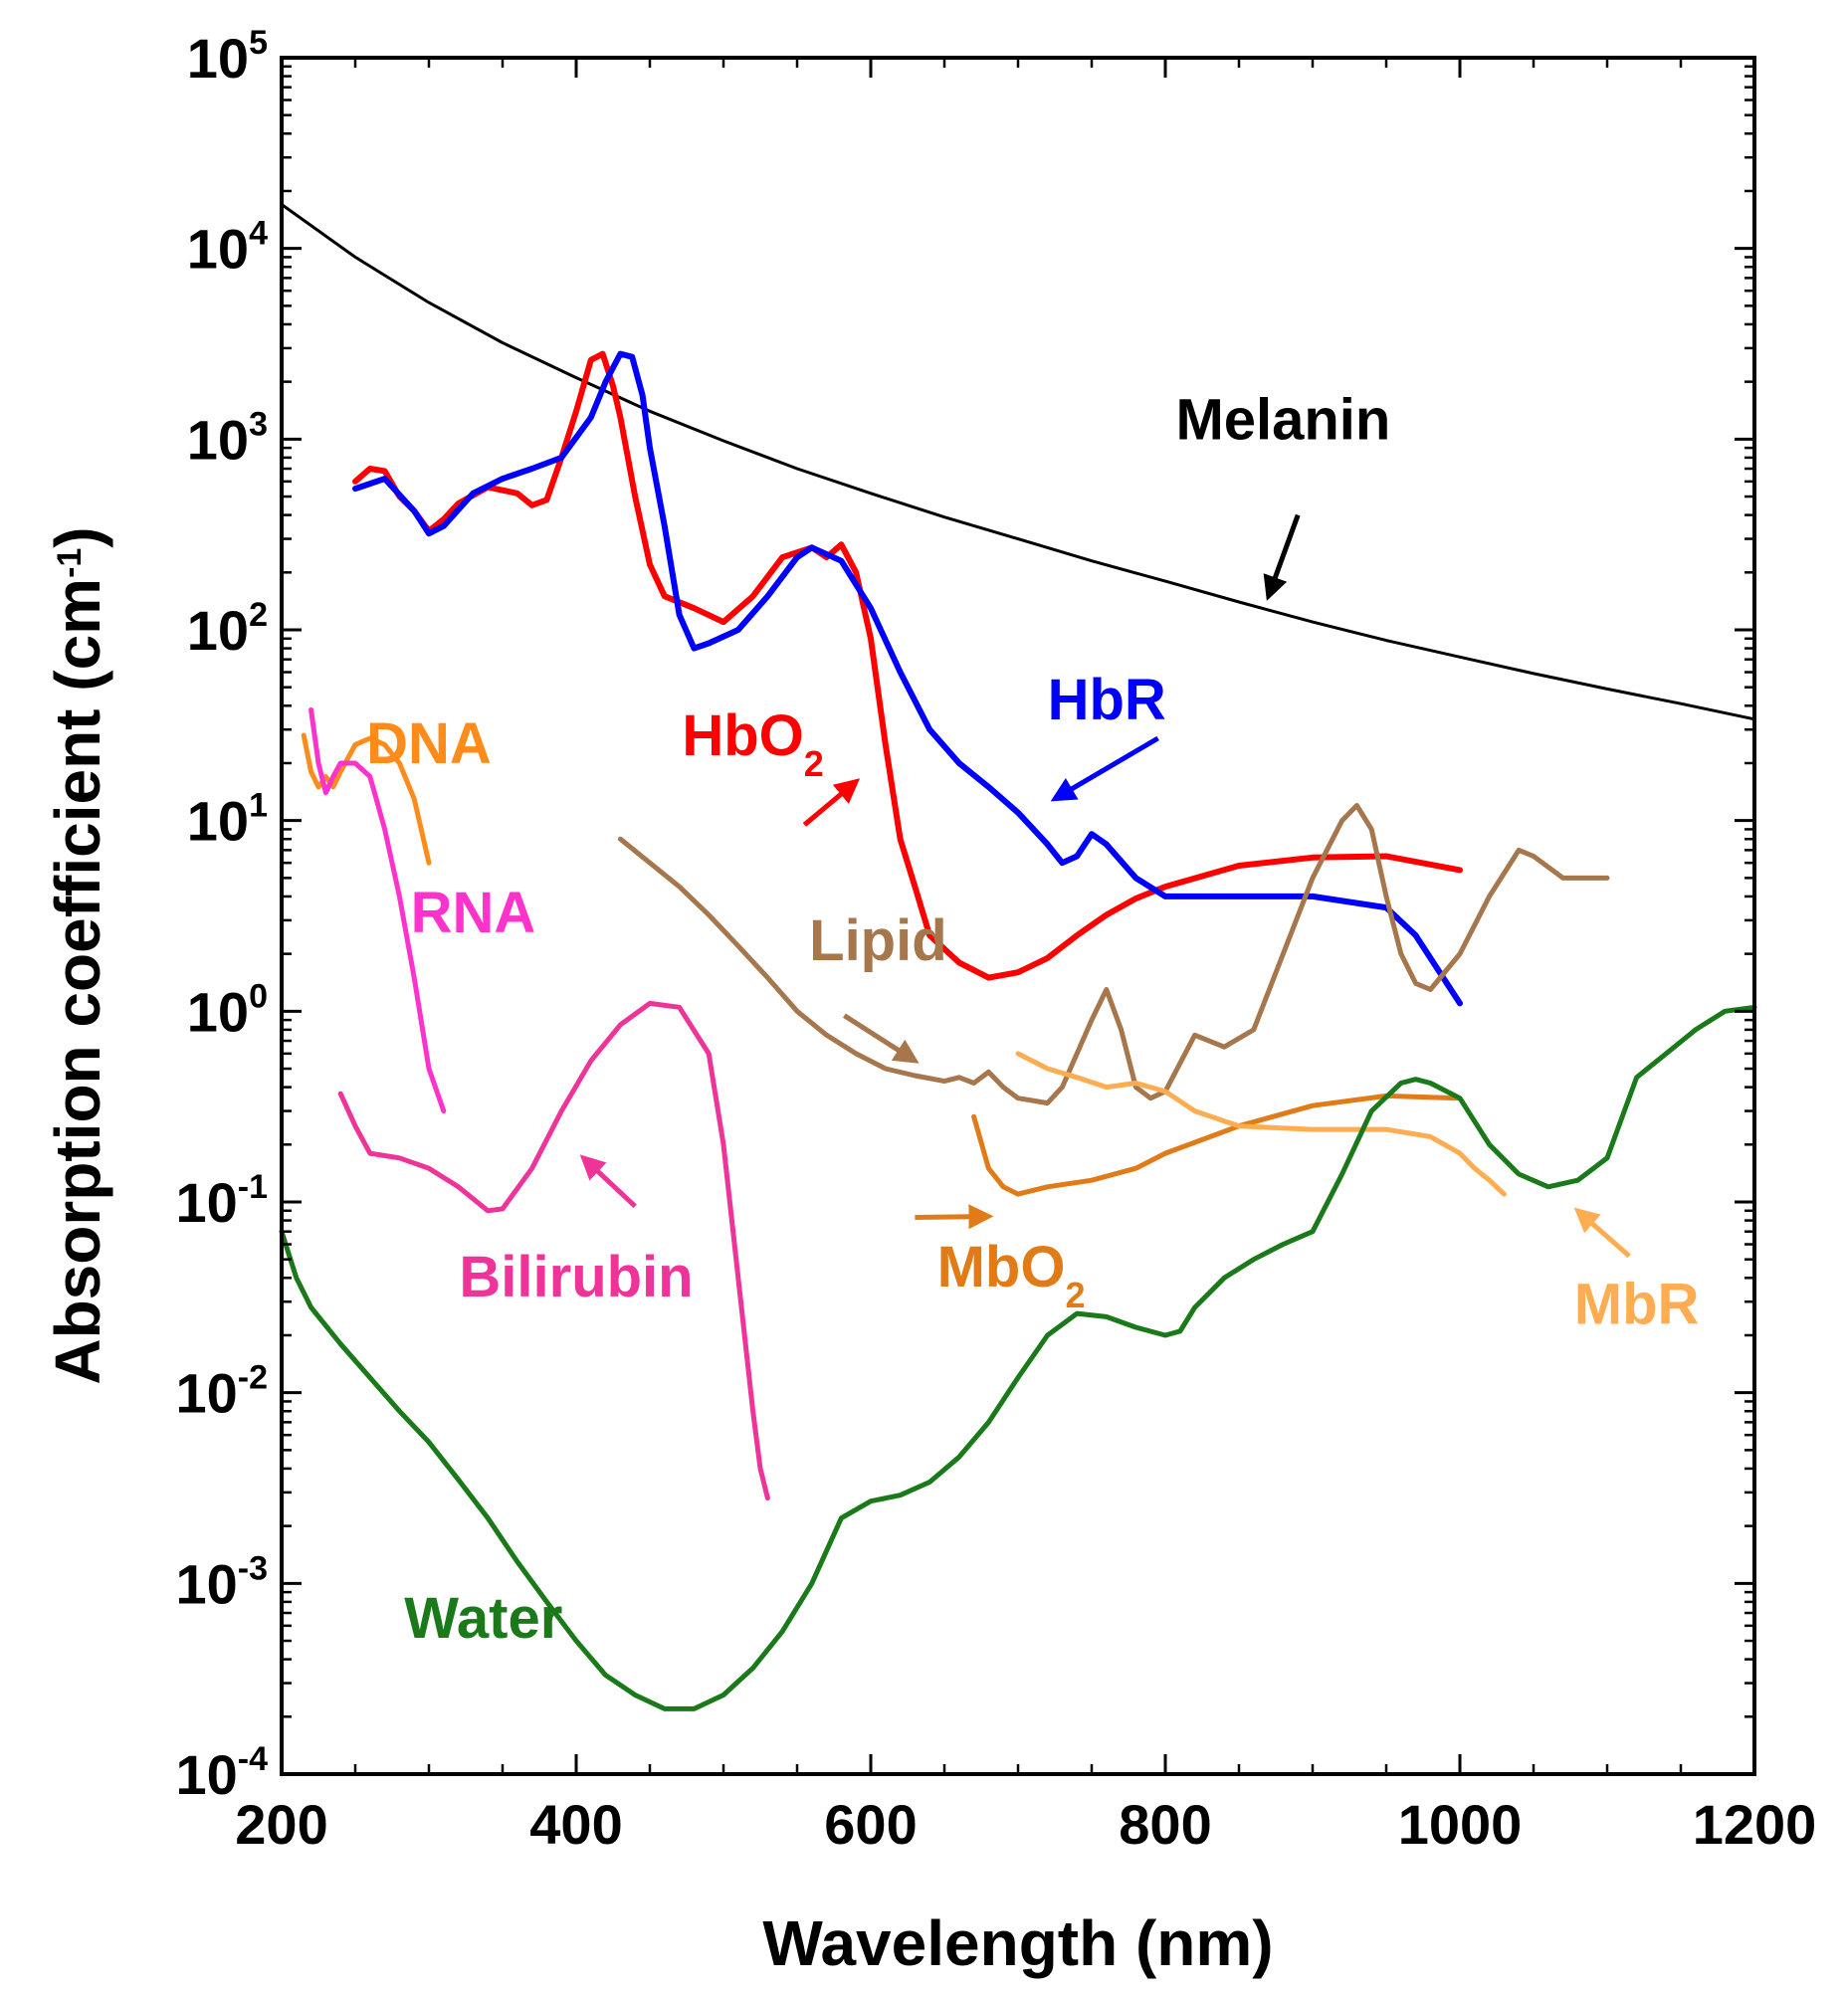  What do you see at coordinates (1282, 557) in the screenshot?
I see `label-arrow-melanin` at bounding box center [1282, 557].